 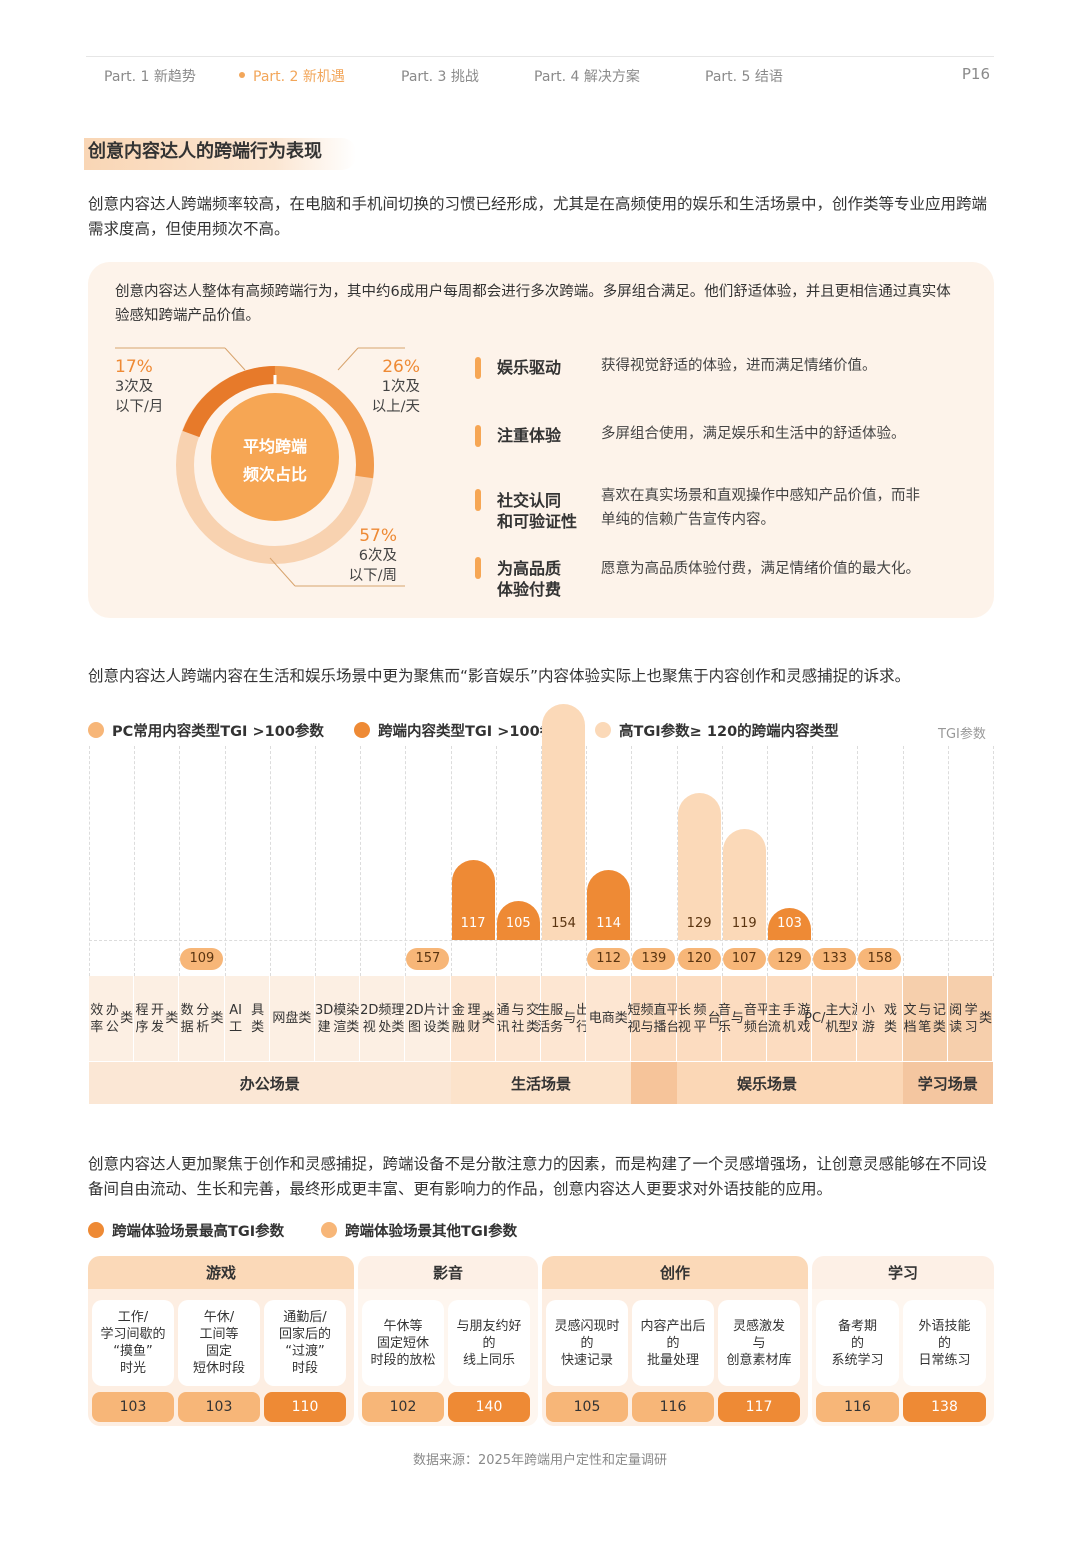 I want to click on legend-label: 跨端体验场景最高TGI参数, so click(x=198, y=1232).